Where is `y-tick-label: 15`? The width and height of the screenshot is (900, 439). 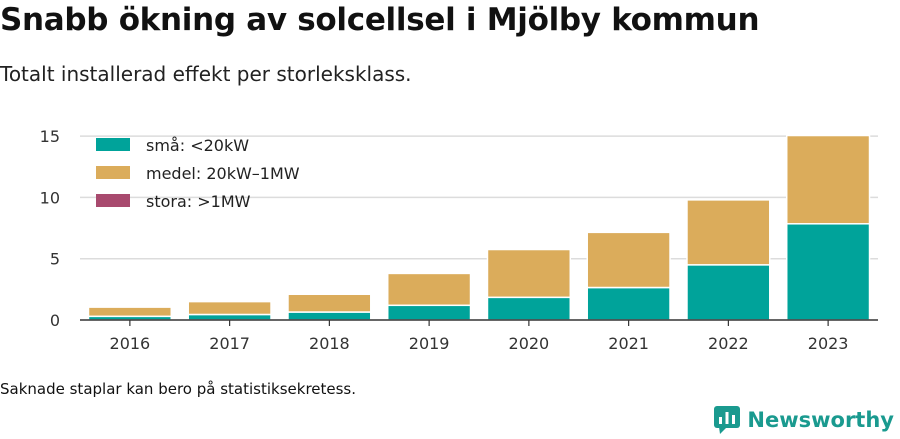
y-tick-label: 15 is located at coordinates (50, 136).